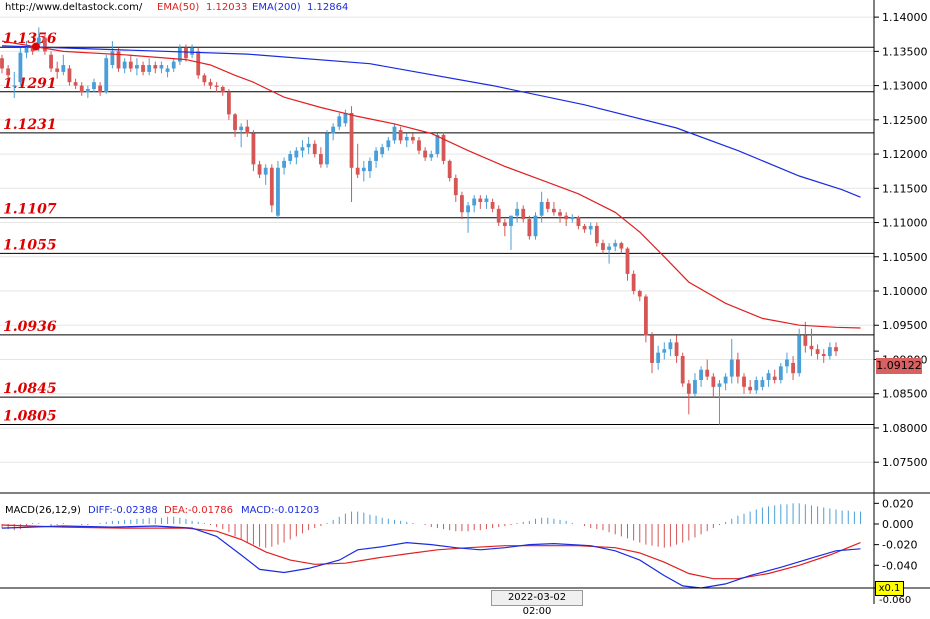 The image size is (930, 619). Describe the element at coordinates (36, 46) in the screenshot. I see `marker-dot` at that location.